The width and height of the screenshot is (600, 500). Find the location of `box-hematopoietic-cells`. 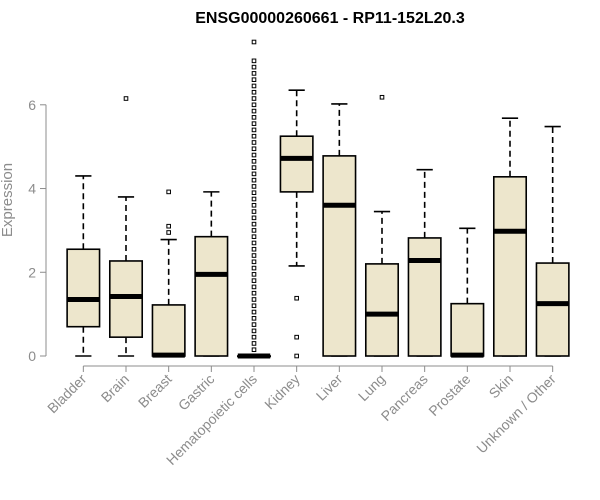

box-hematopoietic-cells is located at coordinates (254, 199).